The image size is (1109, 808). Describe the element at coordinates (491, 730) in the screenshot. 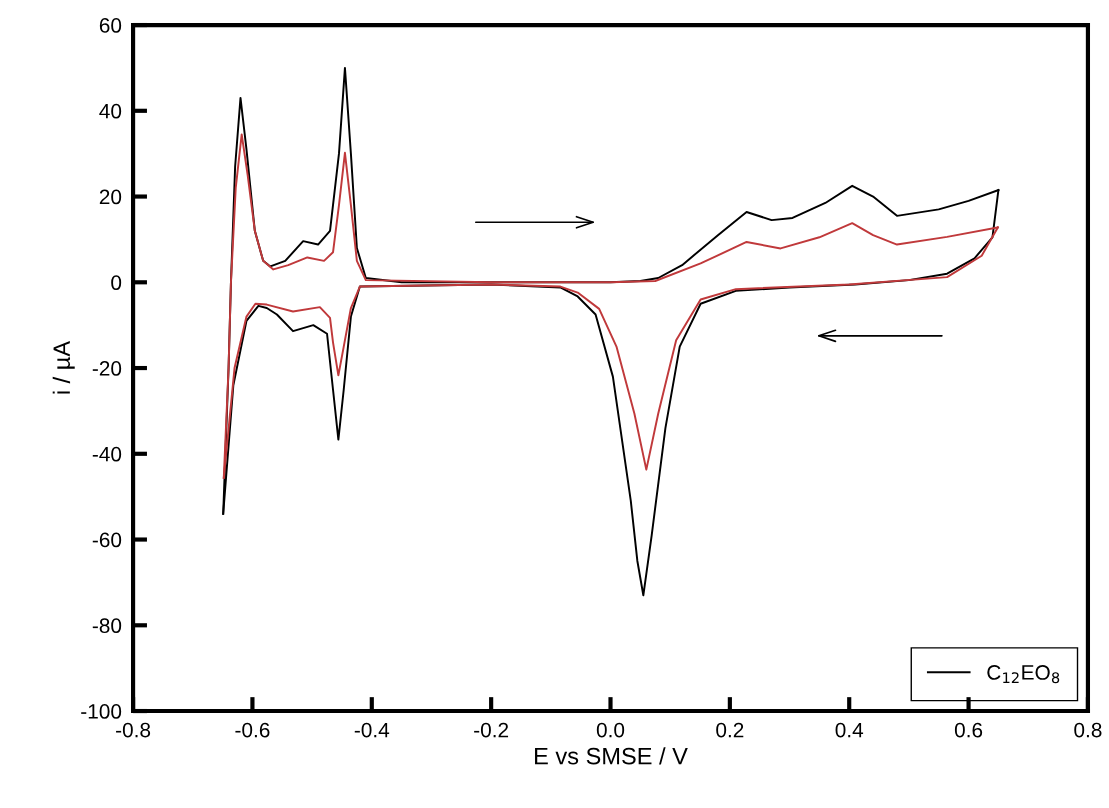

I see `x-tick-label: -0.2` at that location.